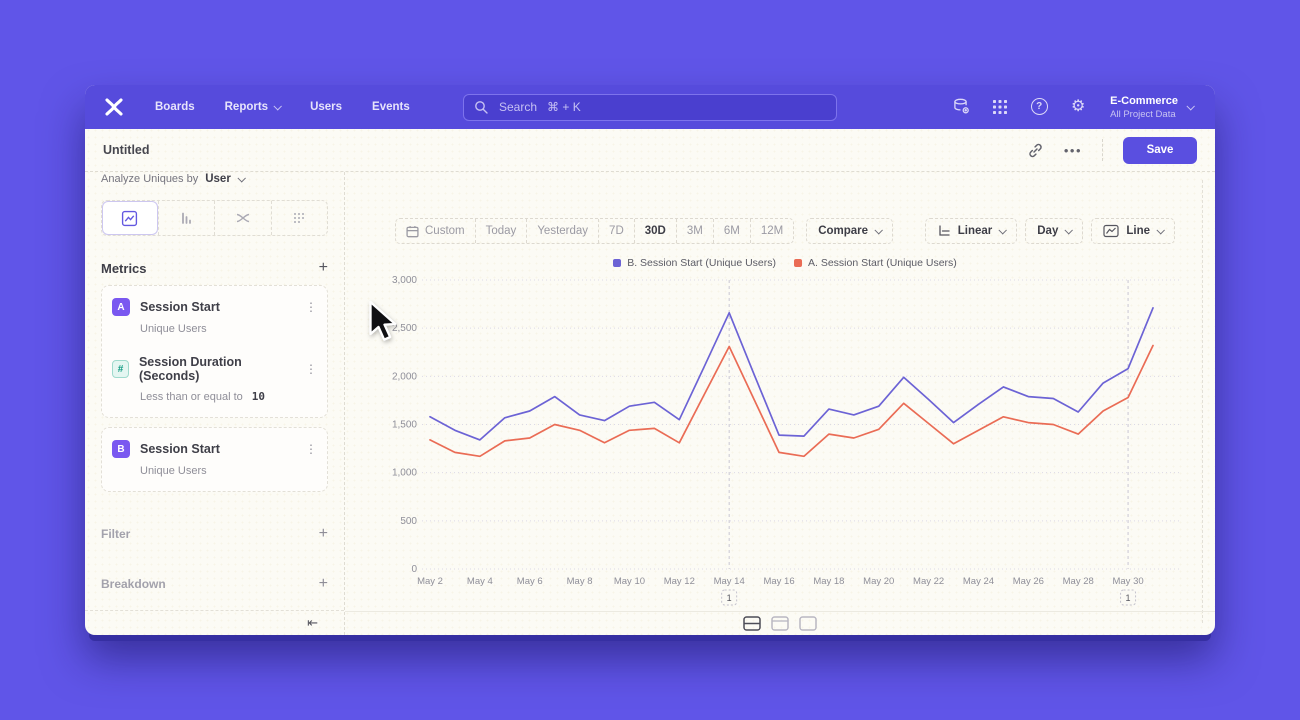 The width and height of the screenshot is (1300, 720). Describe the element at coordinates (218, 179) in the screenshot. I see `analyze-value-dropdown: User` at that location.